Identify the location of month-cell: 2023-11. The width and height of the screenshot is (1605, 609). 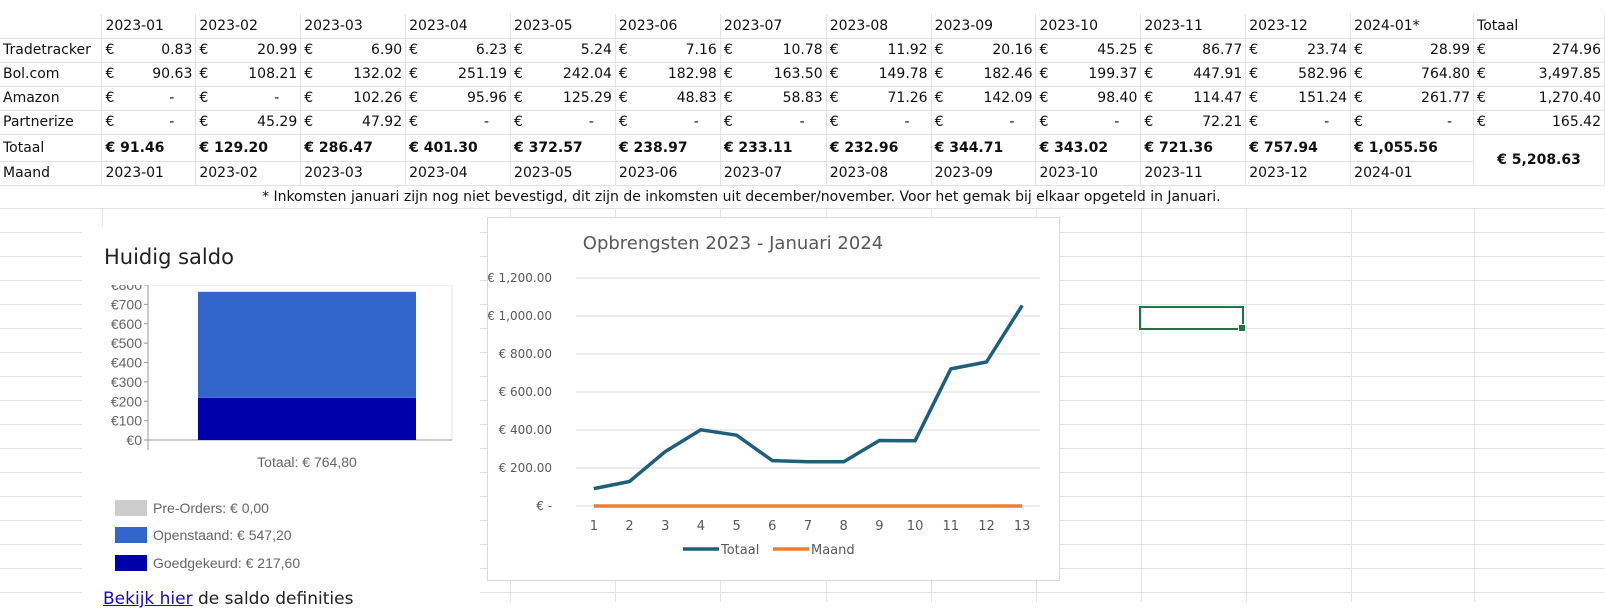
(1193, 173).